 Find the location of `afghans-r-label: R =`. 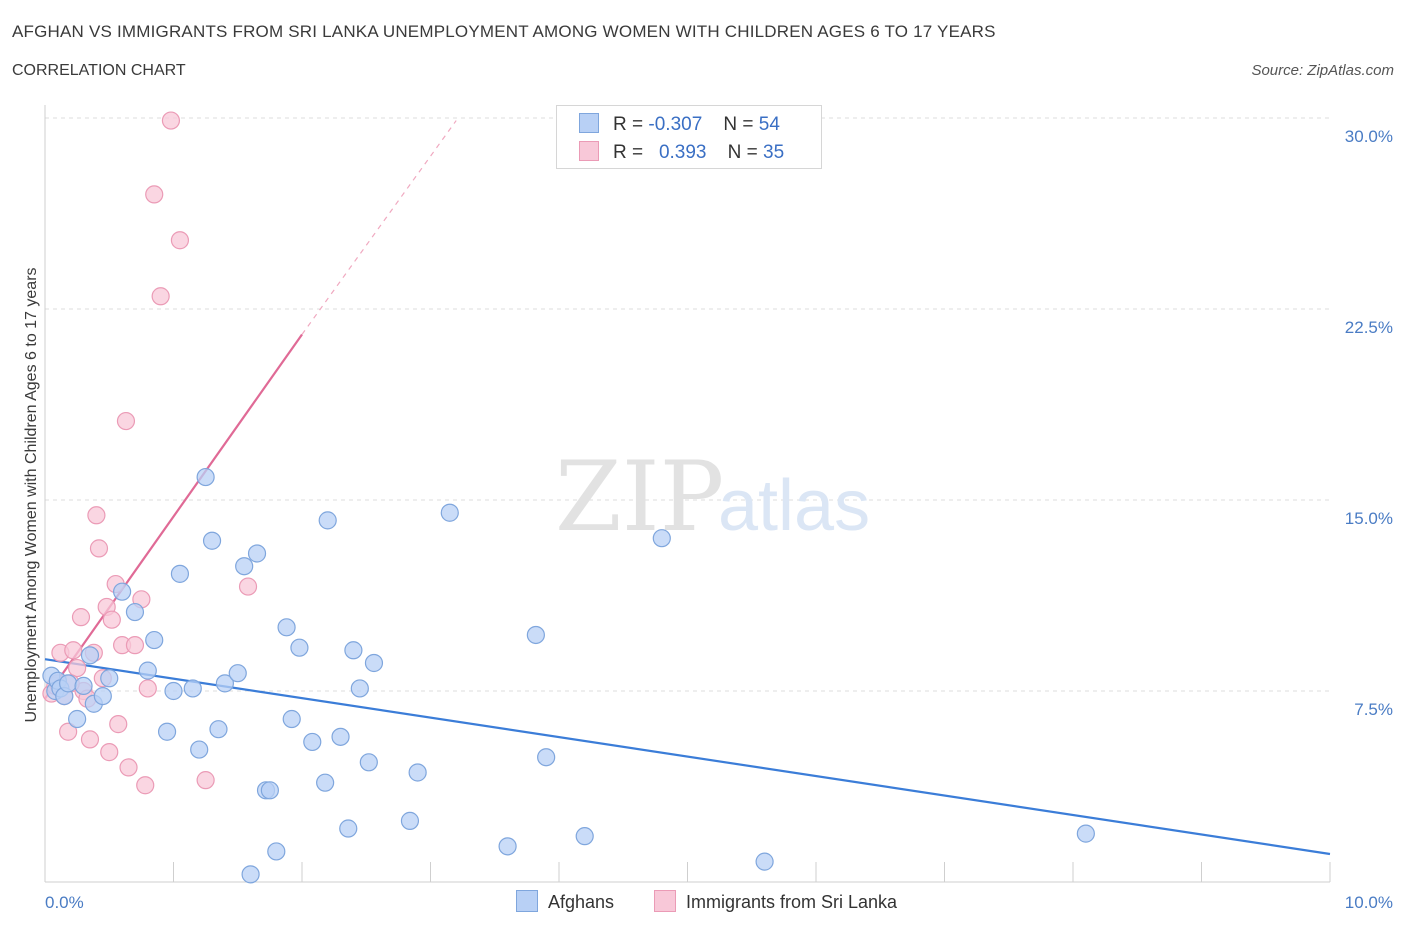

afghans-r-label: R = is located at coordinates (628, 124).